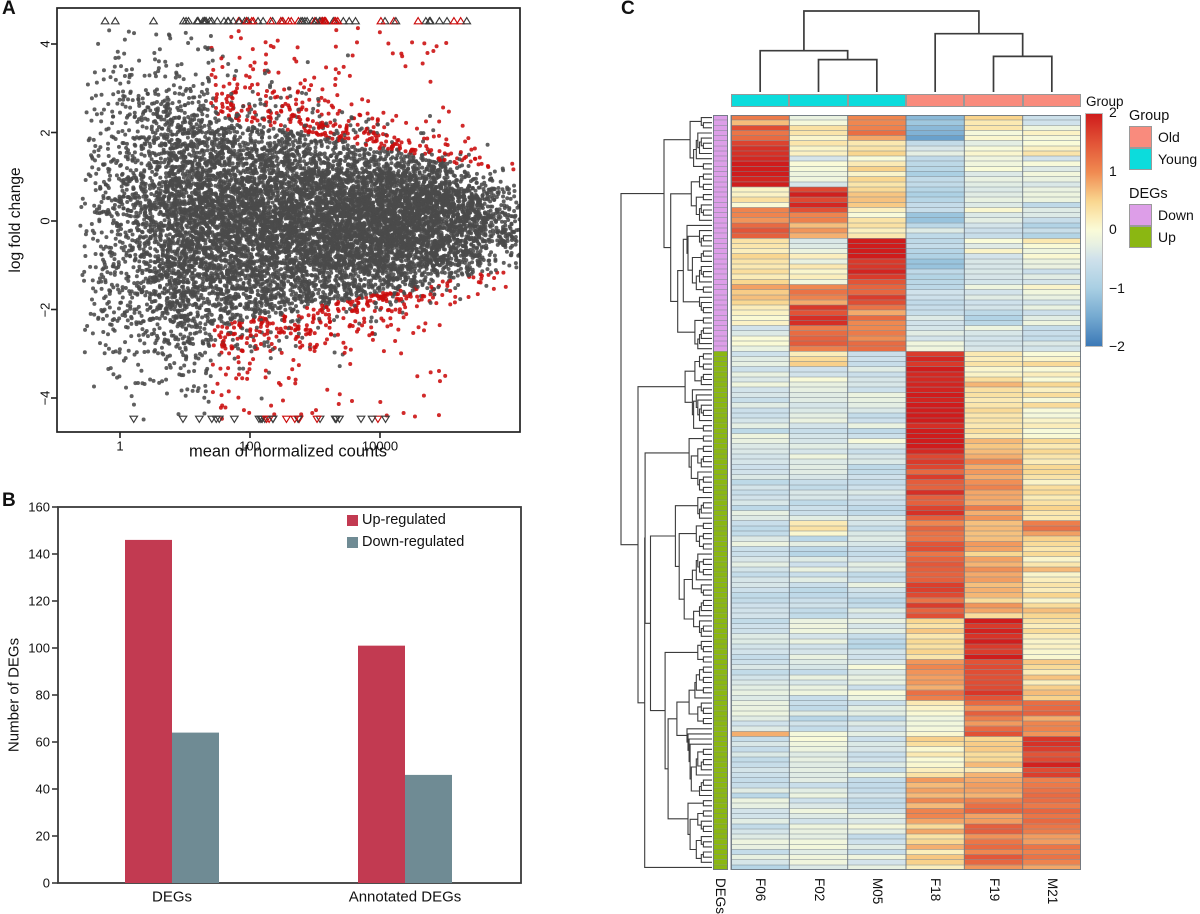 The height and width of the screenshot is (914, 1200). Describe the element at coordinates (1117, 346) in the screenshot. I see `colorbar-tick-label: −2` at that location.